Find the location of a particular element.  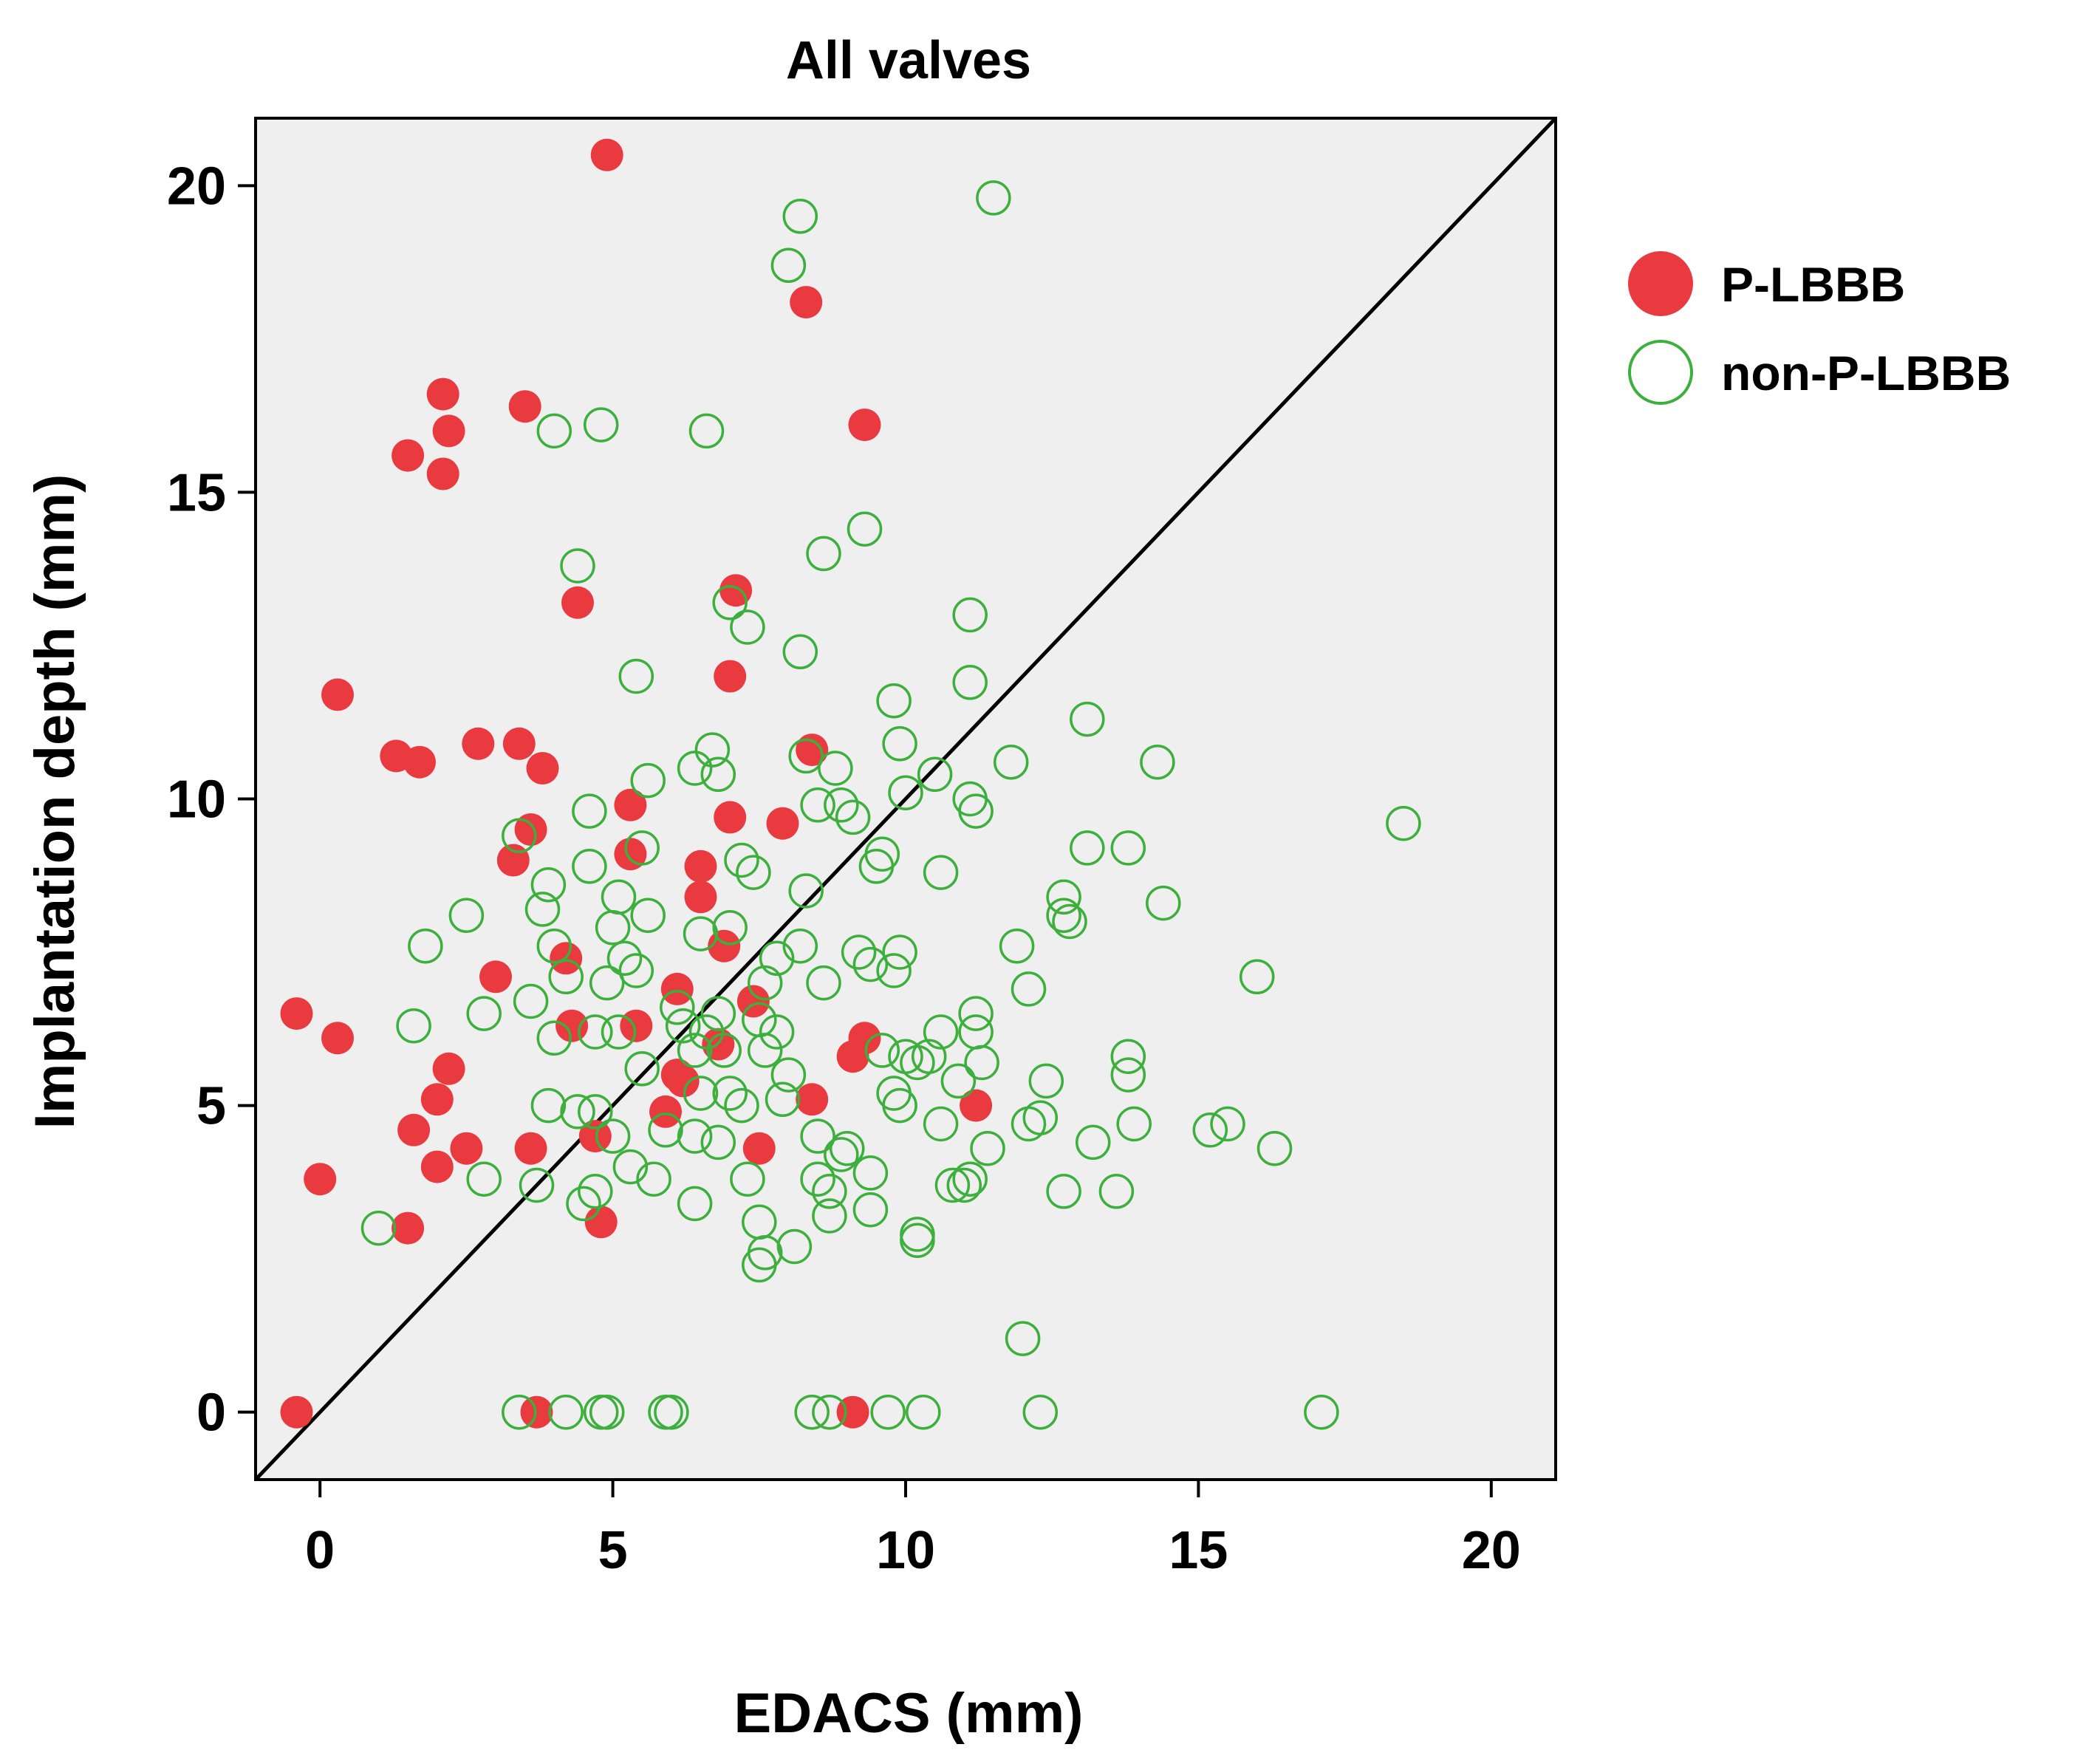

x-axis: 0 5 10 15 20 is located at coordinates (913, 1530).